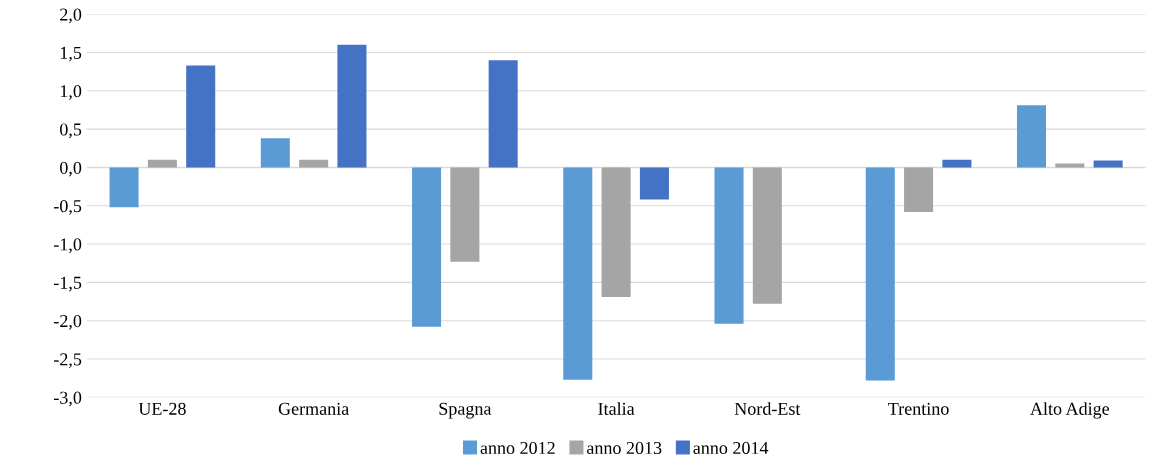 The image size is (1157, 473). What do you see at coordinates (71, 169) in the screenshot?
I see `y-tick-label: 0,0` at bounding box center [71, 169].